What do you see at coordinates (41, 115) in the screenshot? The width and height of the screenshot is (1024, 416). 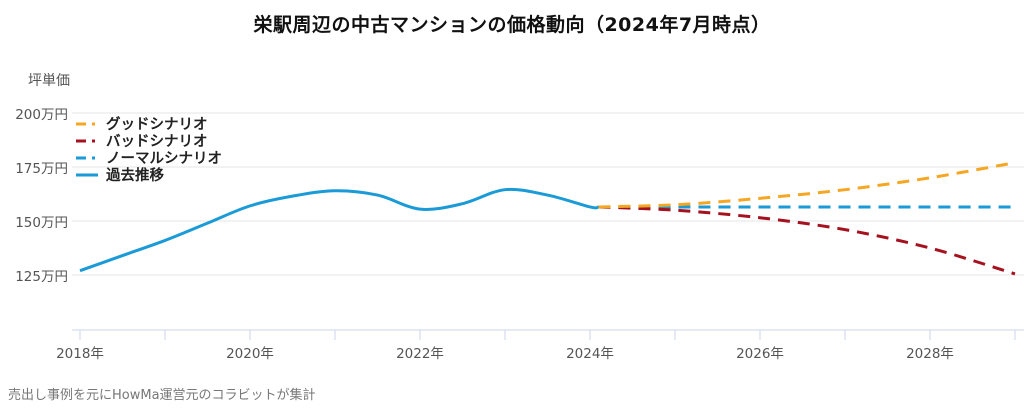 I see `y-tick-label: 200万円` at bounding box center [41, 115].